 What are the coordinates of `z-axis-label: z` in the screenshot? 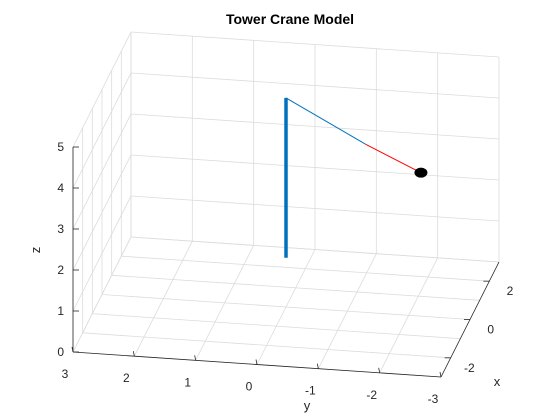 It's located at (35, 250).